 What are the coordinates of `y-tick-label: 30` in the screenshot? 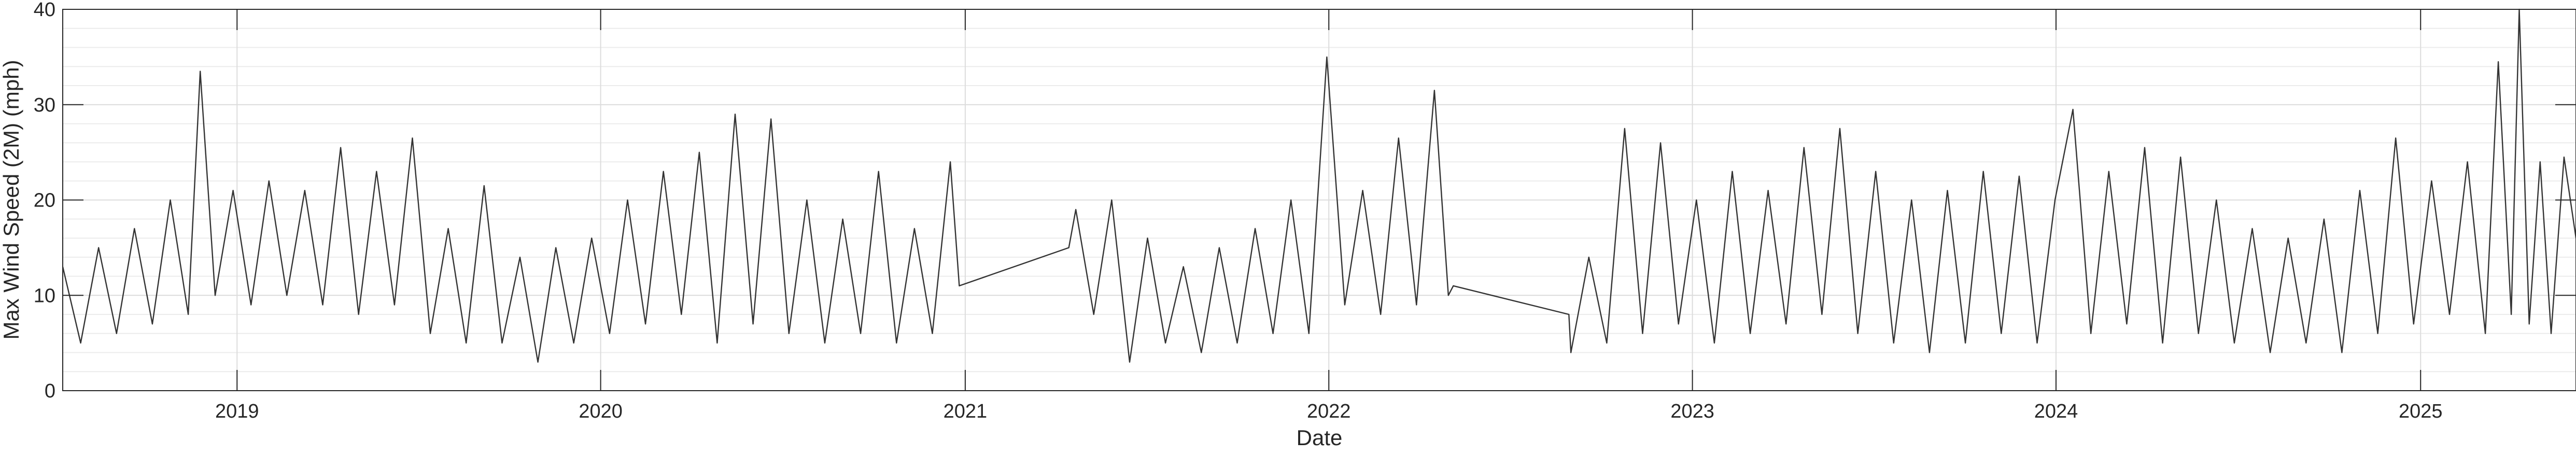 It's located at (44, 105).